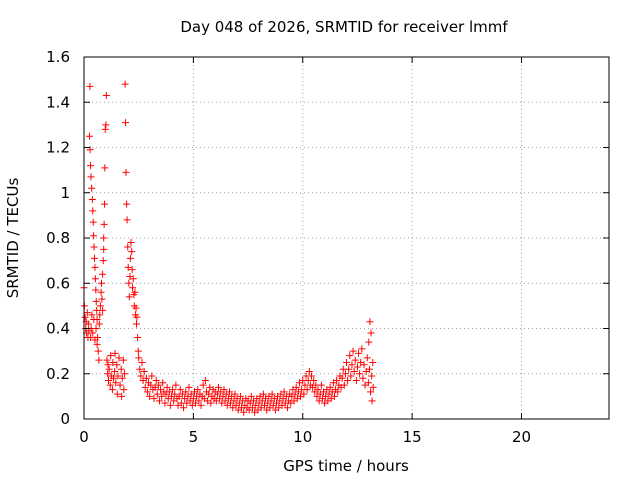 The width and height of the screenshot is (640, 480). What do you see at coordinates (58, 57) in the screenshot?
I see `y-tick-label: 1.6` at bounding box center [58, 57].